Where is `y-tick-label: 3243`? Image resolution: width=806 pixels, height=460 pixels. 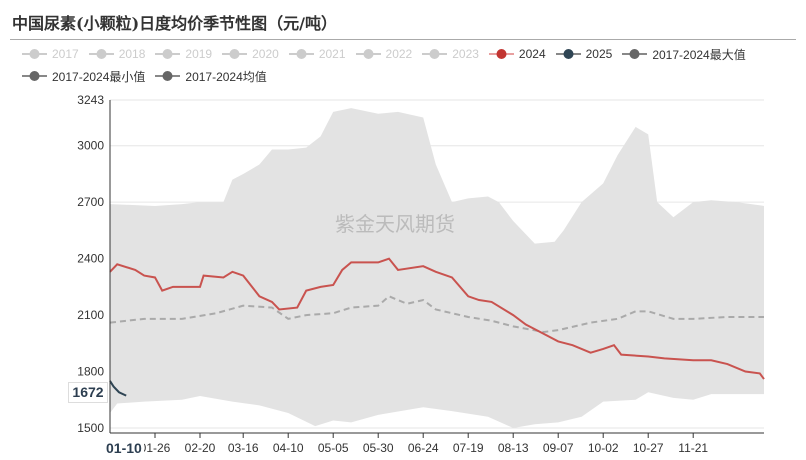 y-tick-label: 3243 is located at coordinates (90, 100).